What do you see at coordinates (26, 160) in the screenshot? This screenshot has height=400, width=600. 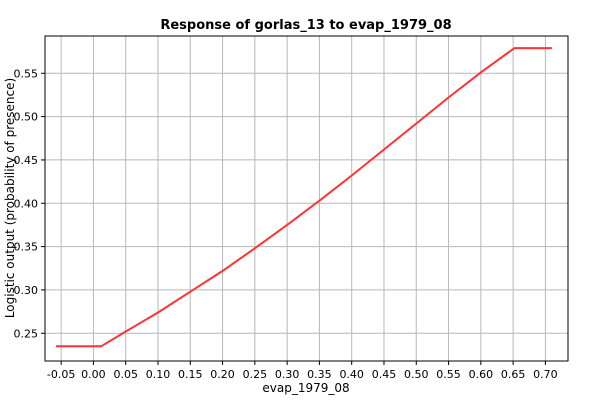 I see `y-tick-label: 0.45` at bounding box center [26, 160].